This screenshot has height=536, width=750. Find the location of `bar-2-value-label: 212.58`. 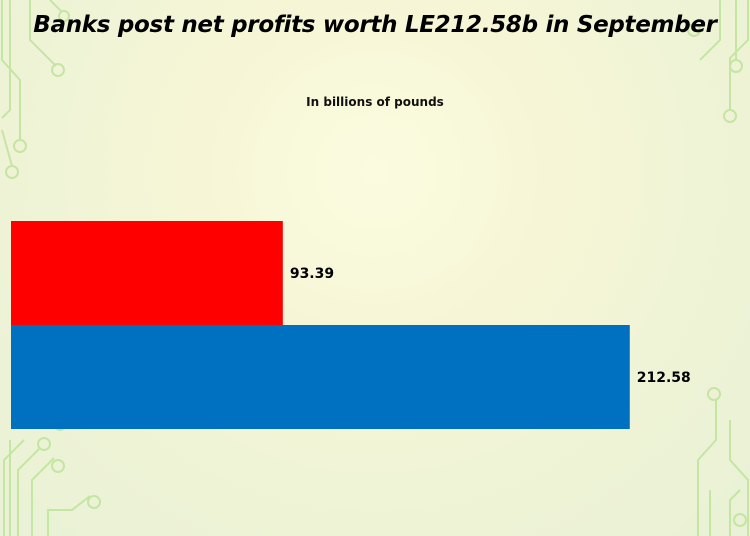

bar-2-value-label: 212.58 is located at coordinates (664, 378).